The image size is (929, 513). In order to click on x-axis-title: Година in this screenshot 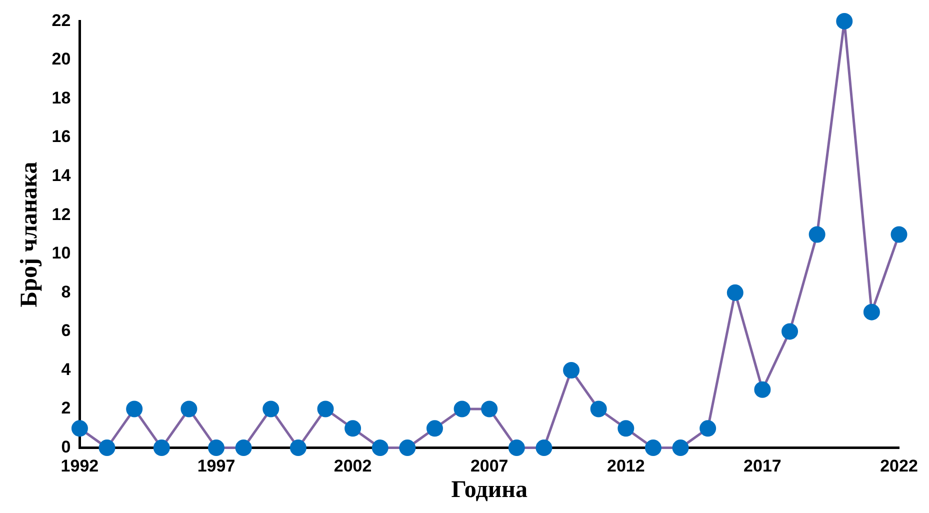, I will do `click(489, 489)`.